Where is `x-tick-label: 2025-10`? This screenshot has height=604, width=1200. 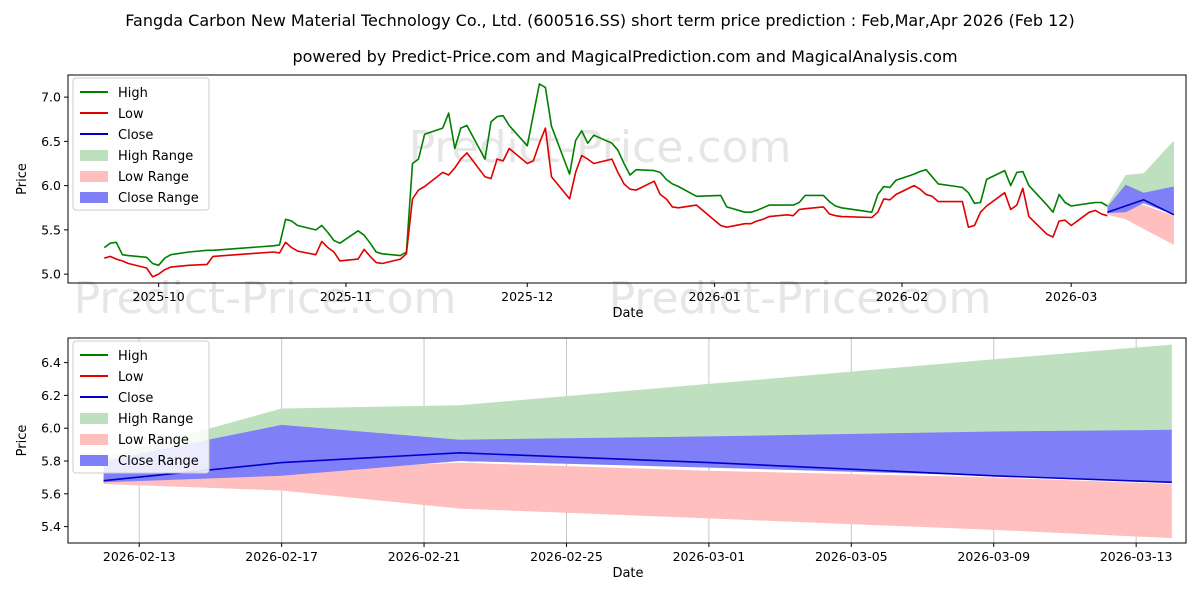
x-tick-label: 2025-10 is located at coordinates (159, 296).